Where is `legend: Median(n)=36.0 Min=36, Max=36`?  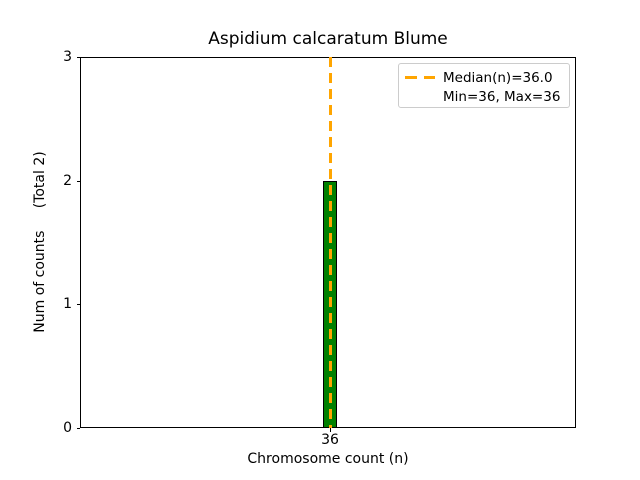
legend: Median(n)=36.0 Min=36, Max=36 is located at coordinates (484, 85).